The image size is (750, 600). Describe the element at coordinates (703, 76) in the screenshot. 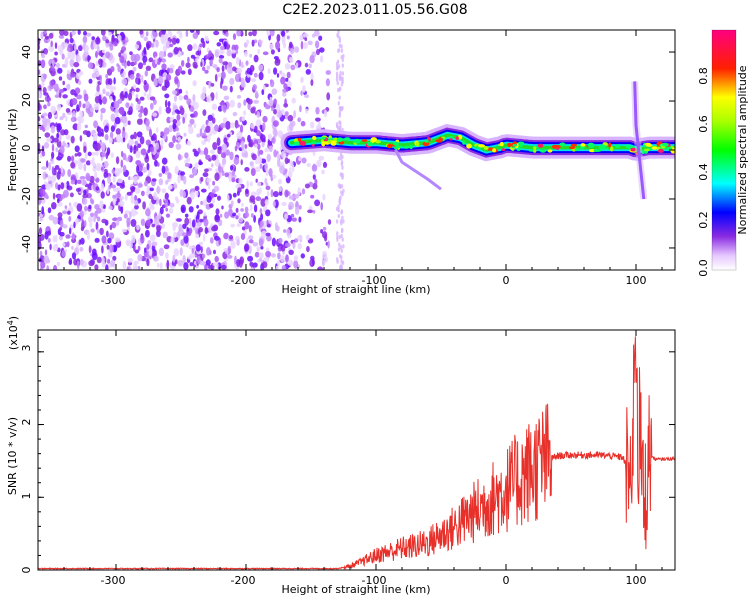

I see `colorbar-tick-label: 0.8` at that location.